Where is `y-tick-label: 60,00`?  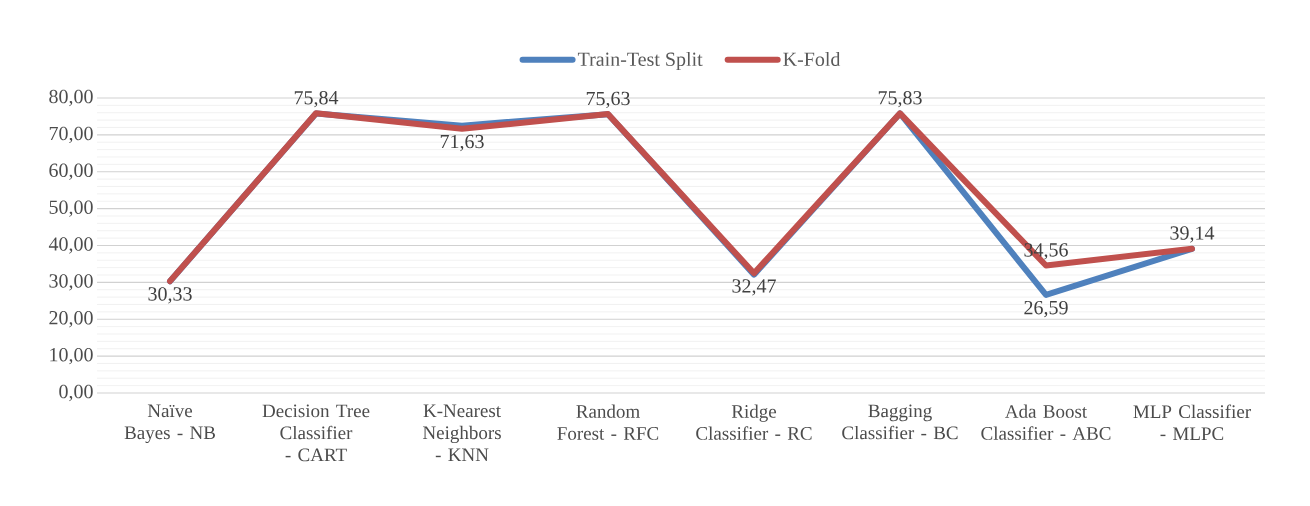
y-tick-label: 60,00 is located at coordinates (71, 171).